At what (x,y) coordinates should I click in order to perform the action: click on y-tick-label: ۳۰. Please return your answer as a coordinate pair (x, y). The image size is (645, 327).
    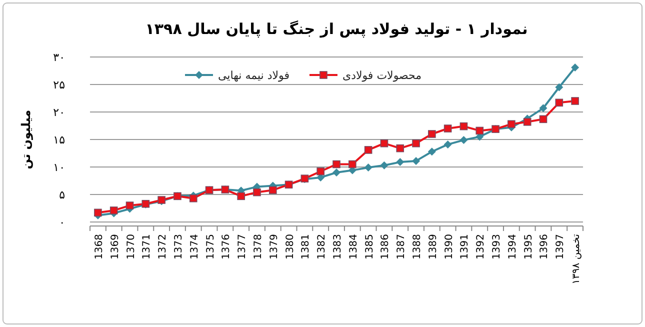
    Looking at the image, I should click on (59, 57).